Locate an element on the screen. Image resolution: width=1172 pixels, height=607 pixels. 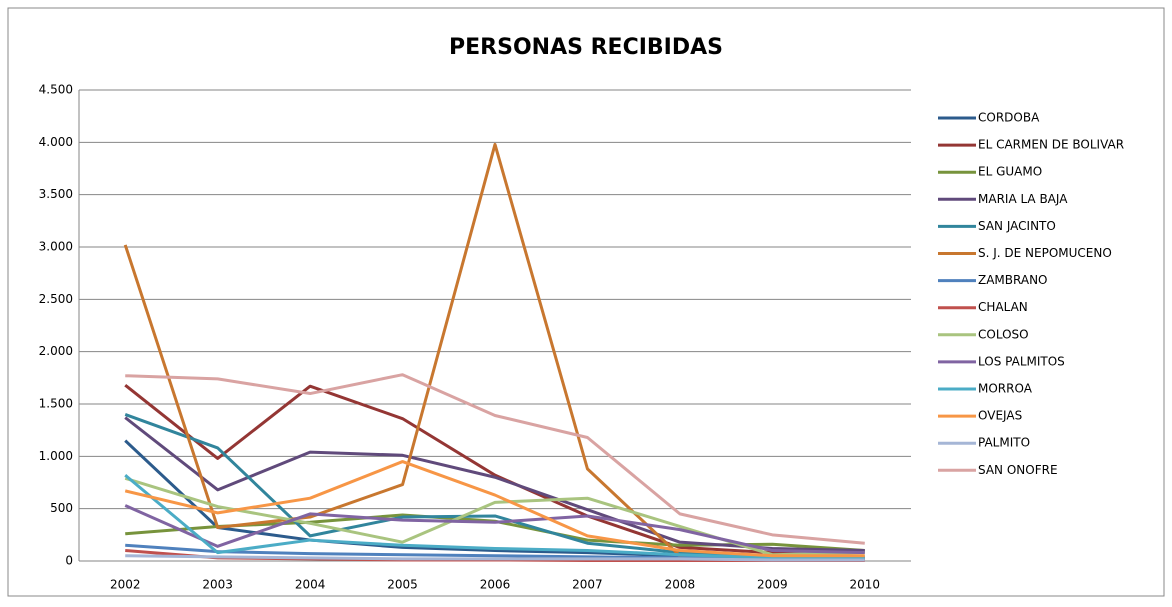
x-tick-label: 2006 is located at coordinates (495, 585).